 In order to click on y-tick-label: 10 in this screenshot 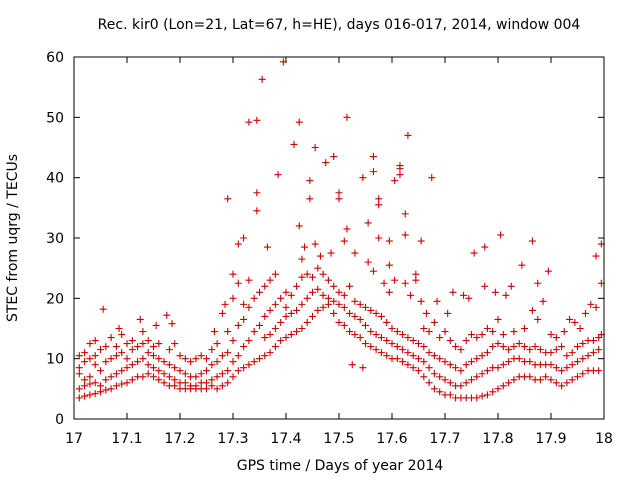, I will do `click(55, 360)`.